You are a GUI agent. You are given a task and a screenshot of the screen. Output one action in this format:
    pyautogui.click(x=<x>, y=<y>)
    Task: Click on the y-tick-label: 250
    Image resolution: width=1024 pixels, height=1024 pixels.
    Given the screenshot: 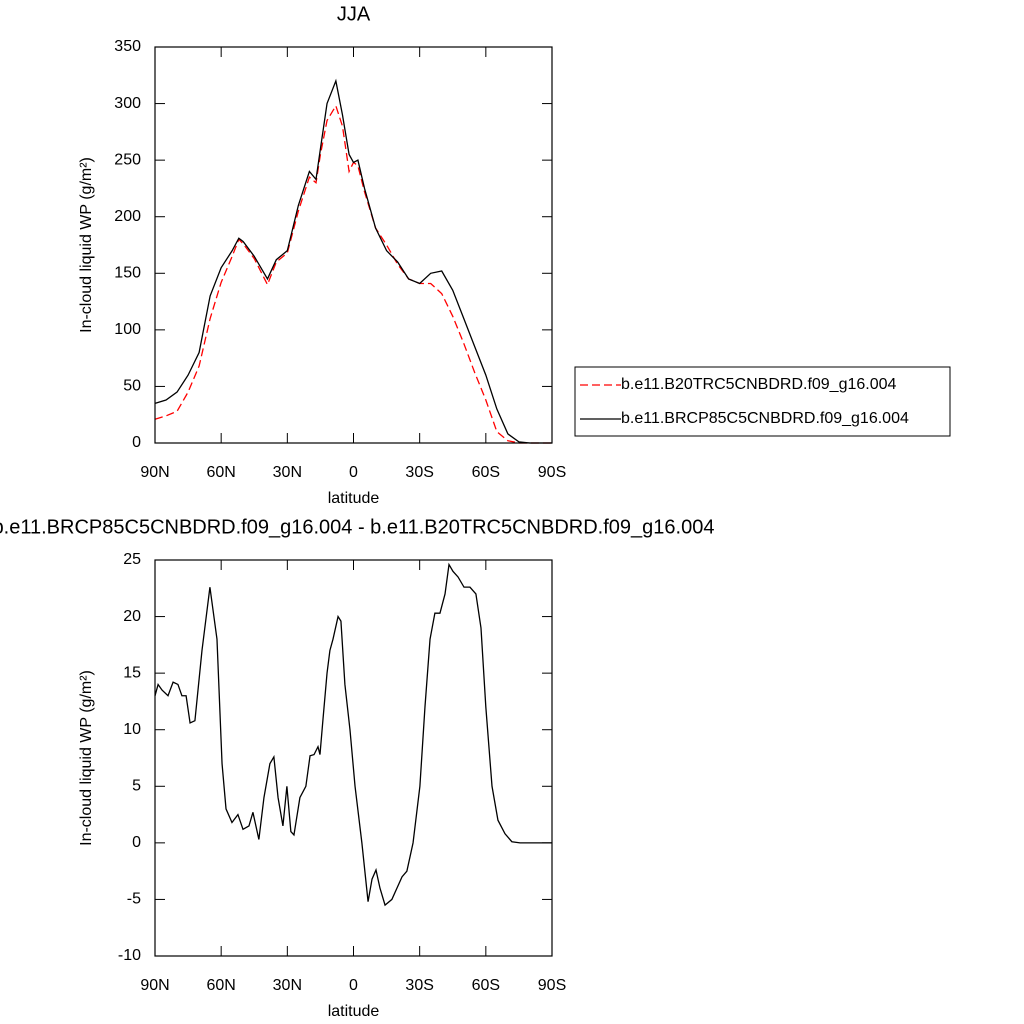 What is the action you would take?
    pyautogui.click(x=127, y=159)
    